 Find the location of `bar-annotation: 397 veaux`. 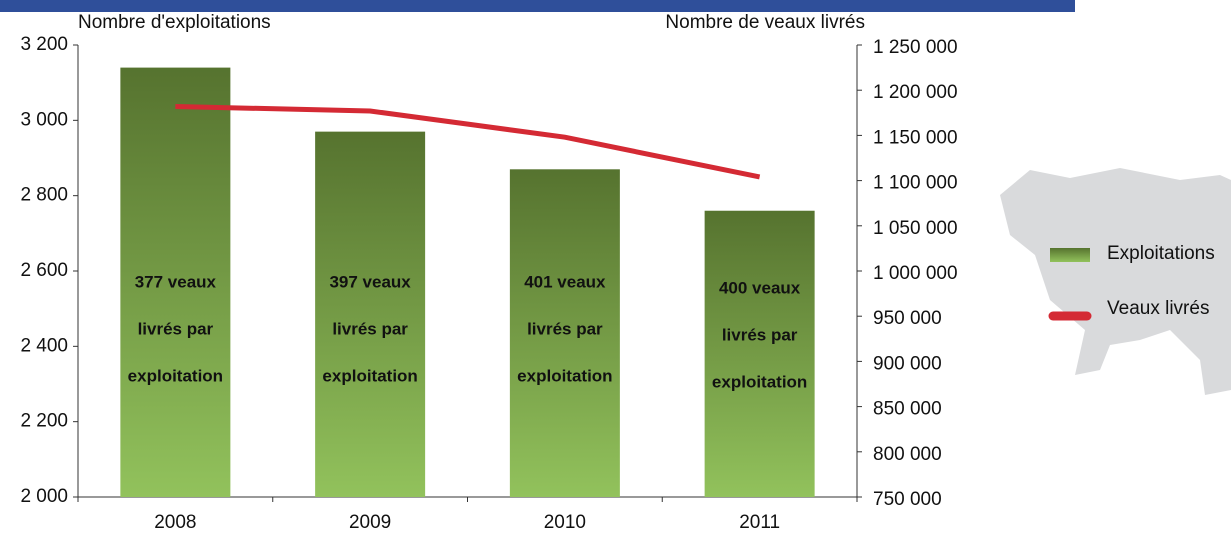

bar-annotation: 397 veaux is located at coordinates (370, 281).